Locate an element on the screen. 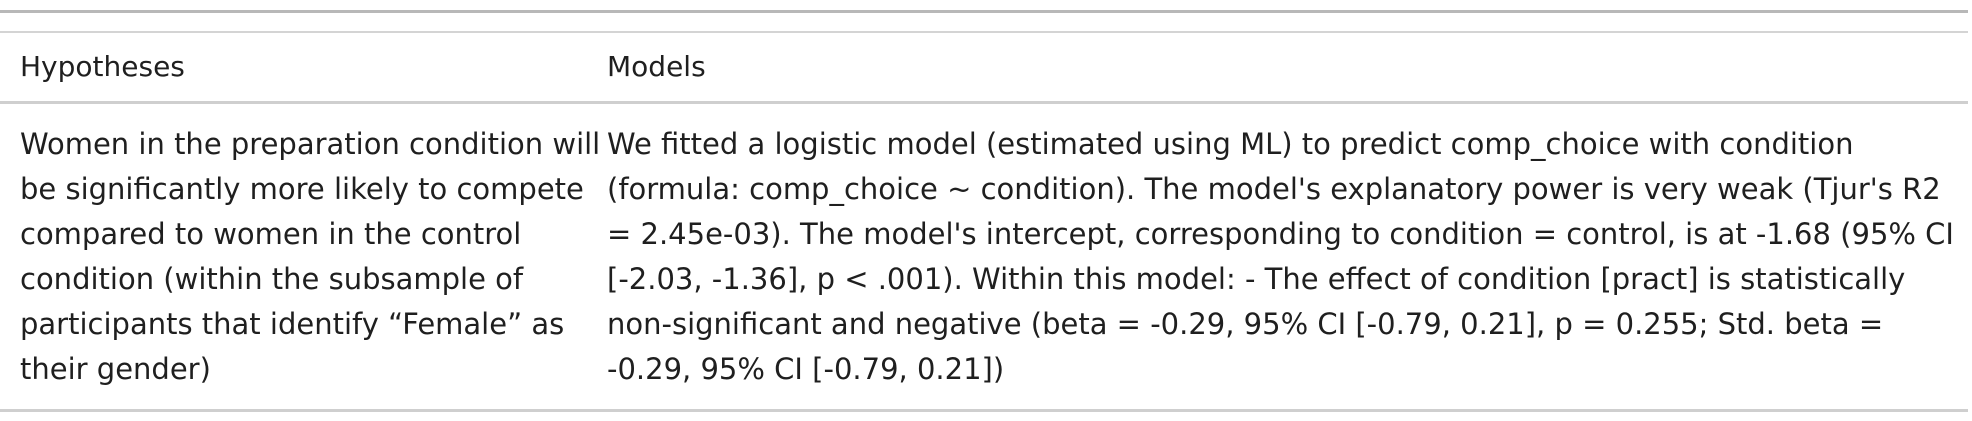 Image resolution: width=1972 pixels, height=421 pixels. table-bottom-rule is located at coordinates (984, 410).